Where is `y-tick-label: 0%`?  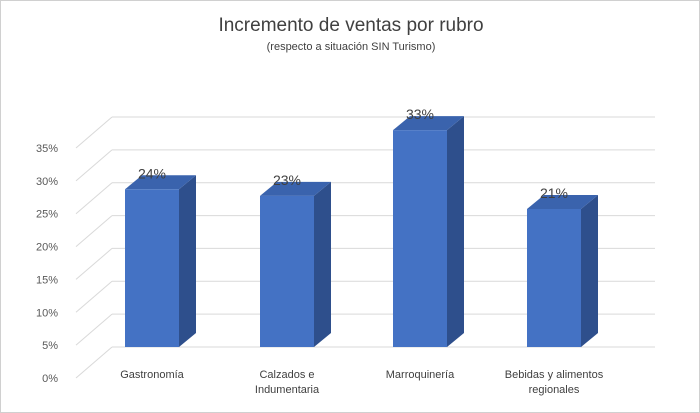
y-tick-label: 0% is located at coordinates (50, 379).